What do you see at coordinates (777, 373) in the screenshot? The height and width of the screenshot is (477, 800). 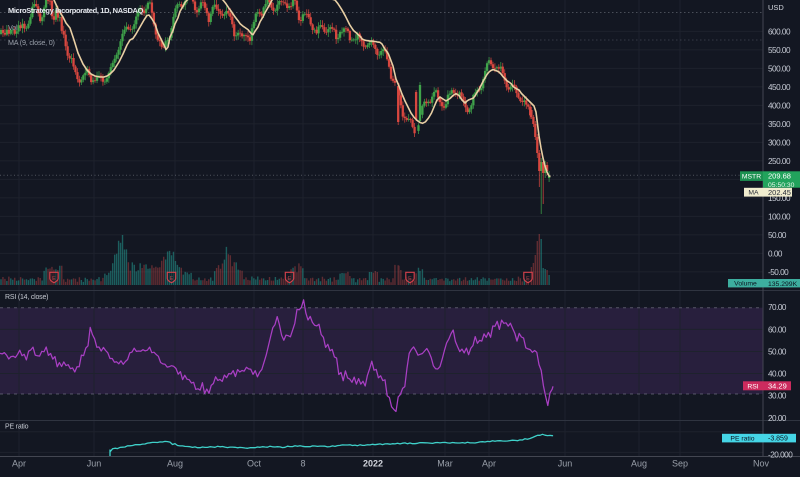 I see `svg-text: 40.00` at bounding box center [777, 373].